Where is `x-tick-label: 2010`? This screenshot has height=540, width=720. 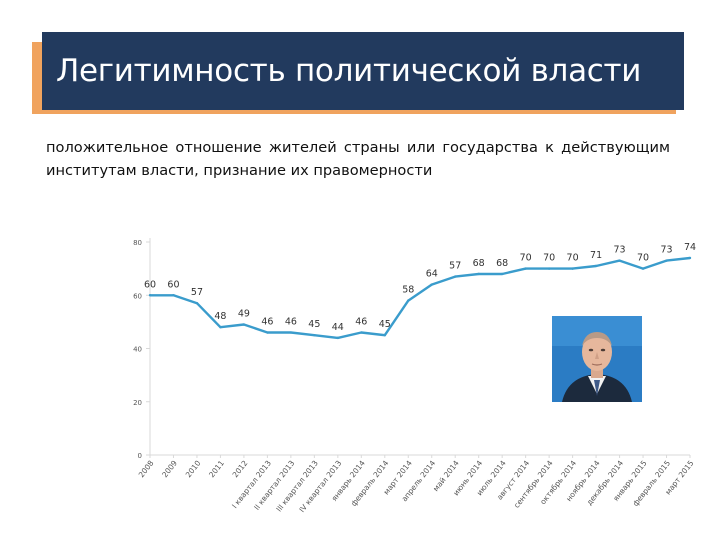 x-tick-label: 2010 is located at coordinates (193, 469).